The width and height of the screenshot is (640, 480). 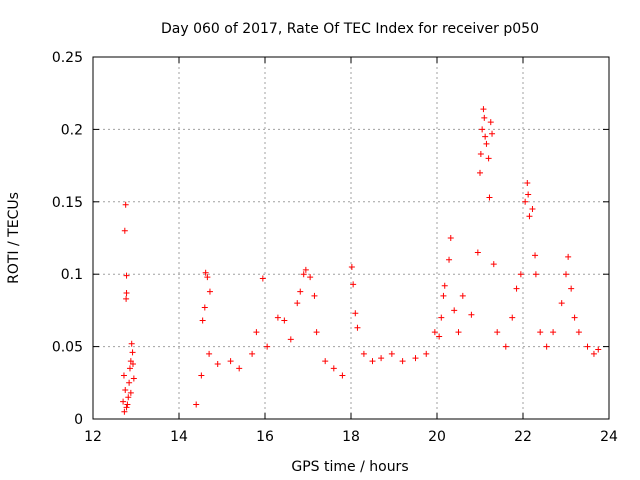 What do you see at coordinates (179, 437) in the screenshot?
I see `x-tick-label: 14` at bounding box center [179, 437].